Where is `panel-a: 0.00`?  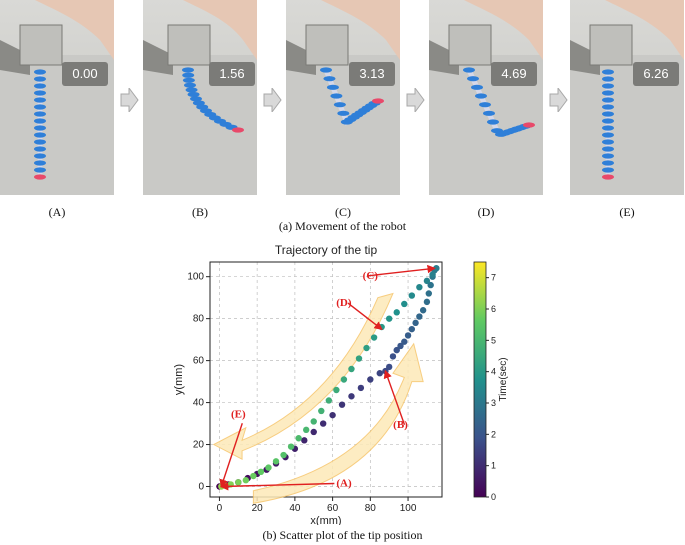
panel-a: 0.00 is located at coordinates (57, 97).